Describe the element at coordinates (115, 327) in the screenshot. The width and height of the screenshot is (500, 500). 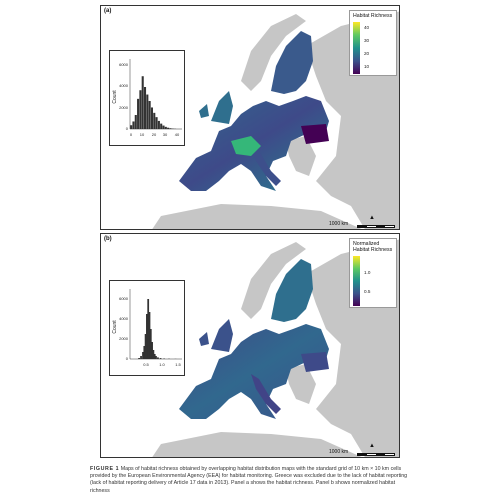
I see `hist-b-ylabel: Count` at that location.